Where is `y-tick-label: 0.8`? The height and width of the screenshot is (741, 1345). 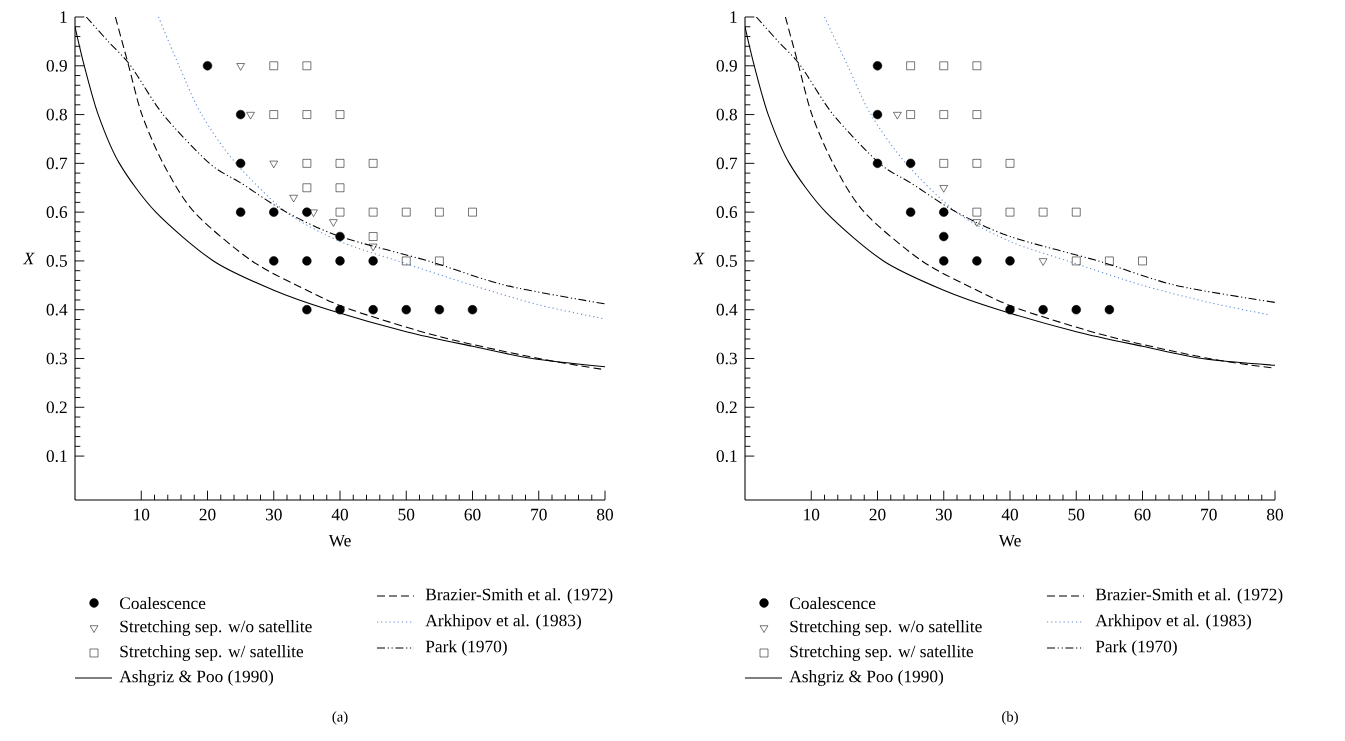
y-tick-label: 0.8 is located at coordinates (726, 114).